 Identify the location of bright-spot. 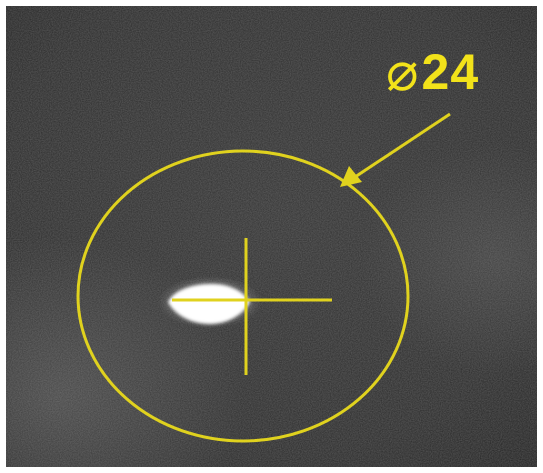
(209, 304).